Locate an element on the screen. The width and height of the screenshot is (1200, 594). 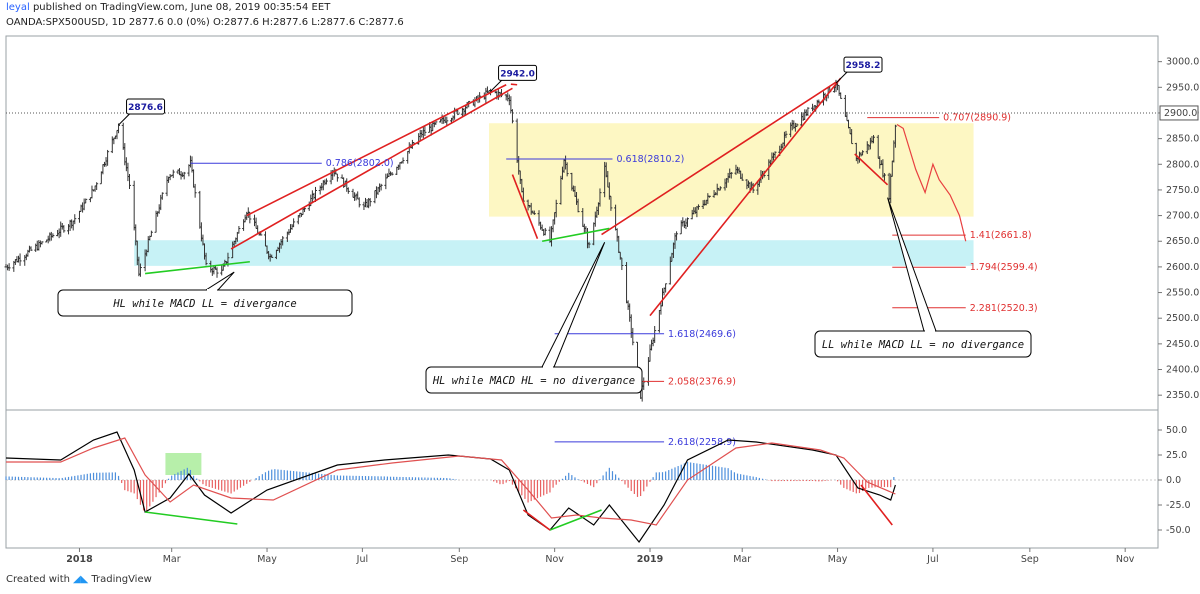
annotation-text: LL while MACD LL = no divergance is located at coordinates (923, 345).